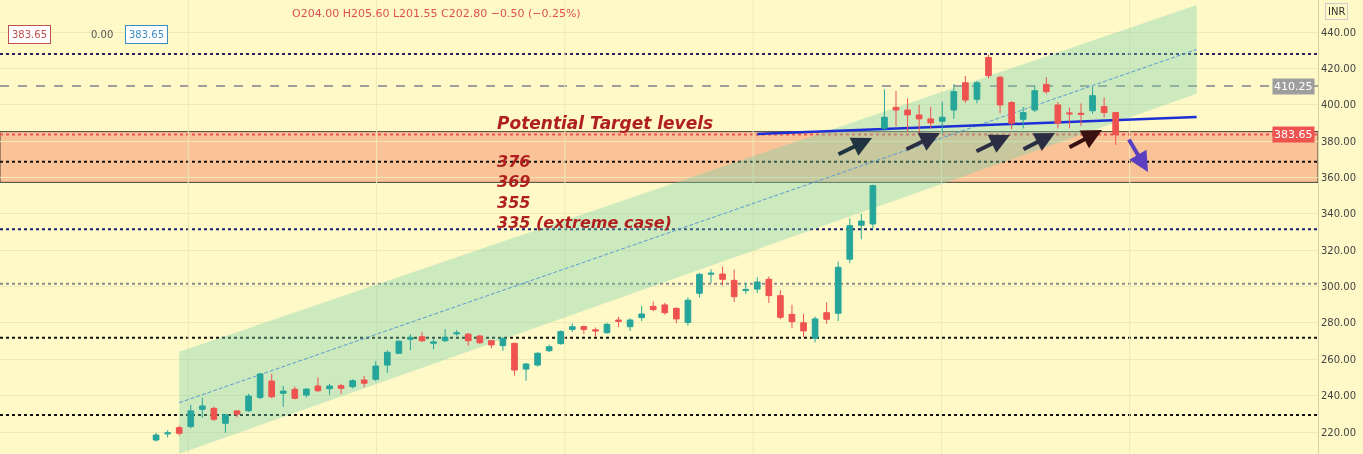 Image resolution: width=1363 pixels, height=454 pixels. Describe the element at coordinates (1338, 214) in the screenshot. I see `y-tick-label: 340.00` at that location.